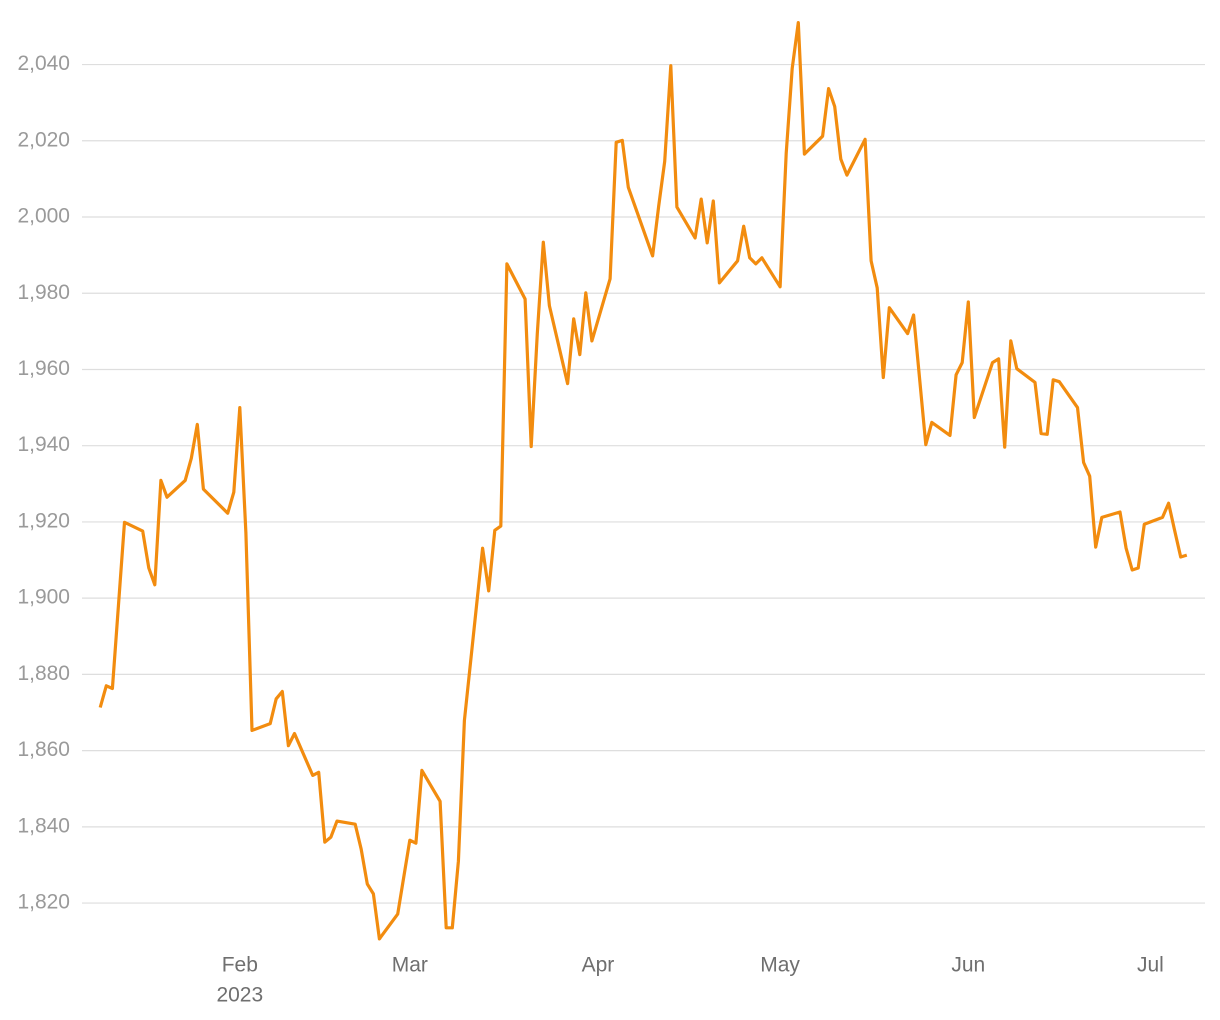 Image resolution: width=1220 pixels, height=1020 pixels. I want to click on x-tick-label: Mar, so click(410, 965).